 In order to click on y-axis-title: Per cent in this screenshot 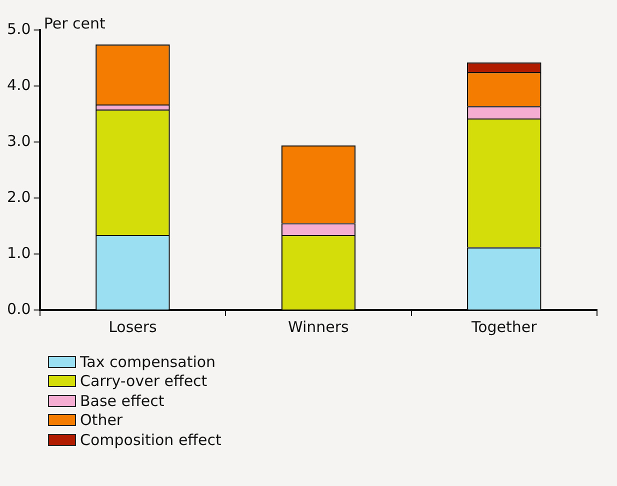, I will do `click(75, 23)`.